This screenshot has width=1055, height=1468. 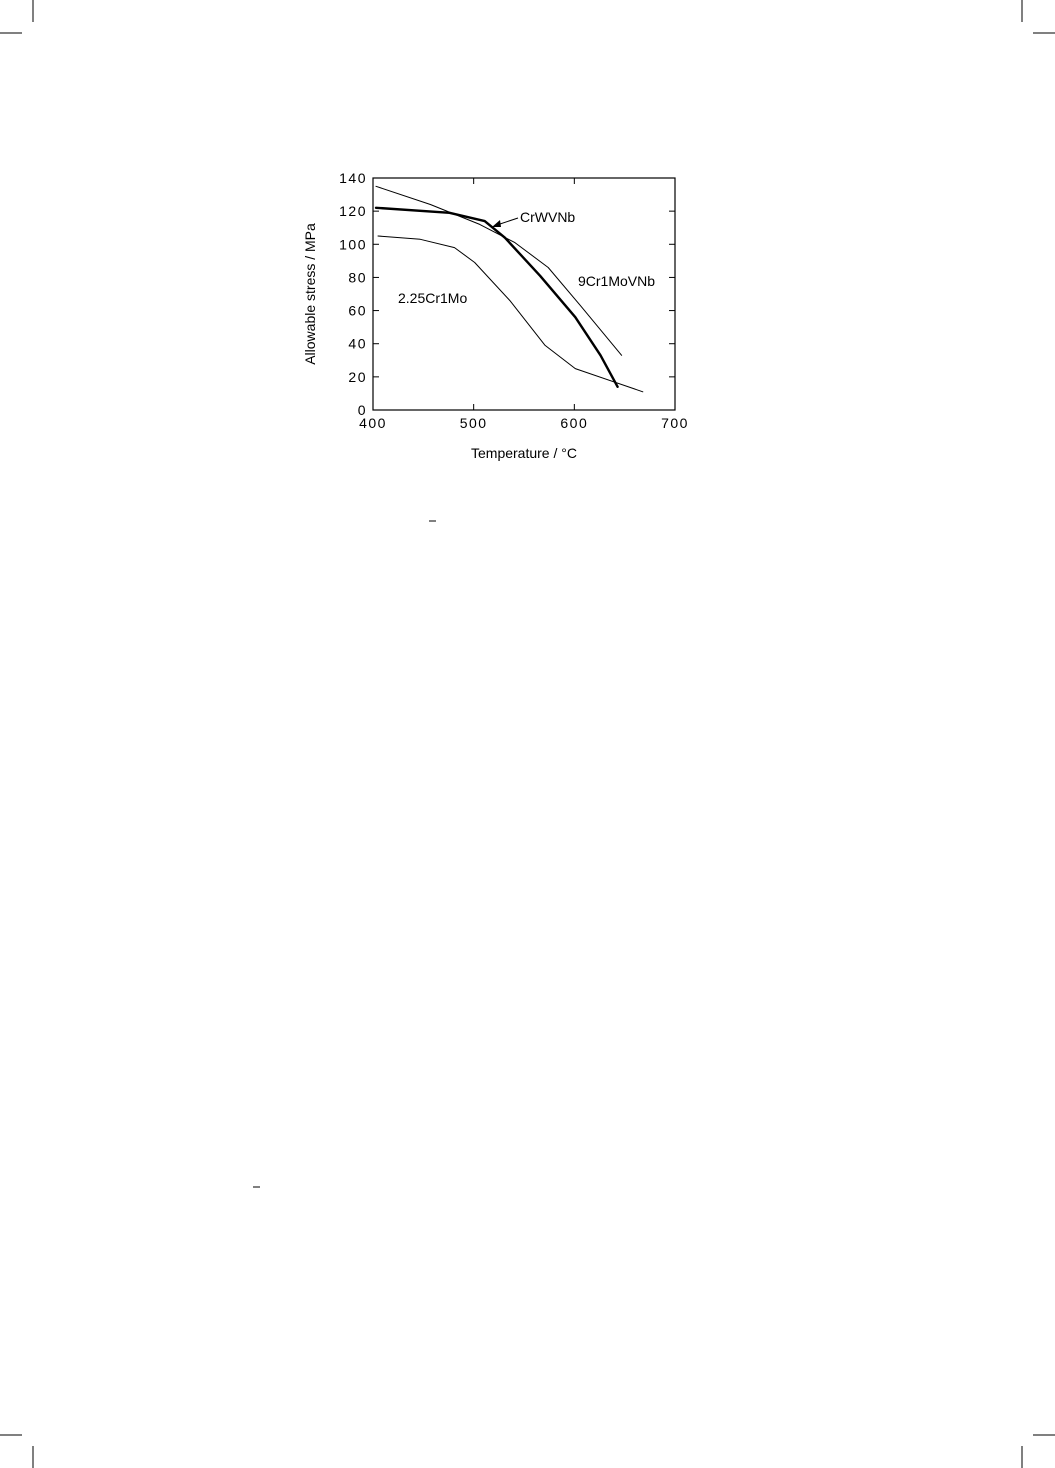 I want to click on y-tick-label: 100, so click(x=353, y=244).